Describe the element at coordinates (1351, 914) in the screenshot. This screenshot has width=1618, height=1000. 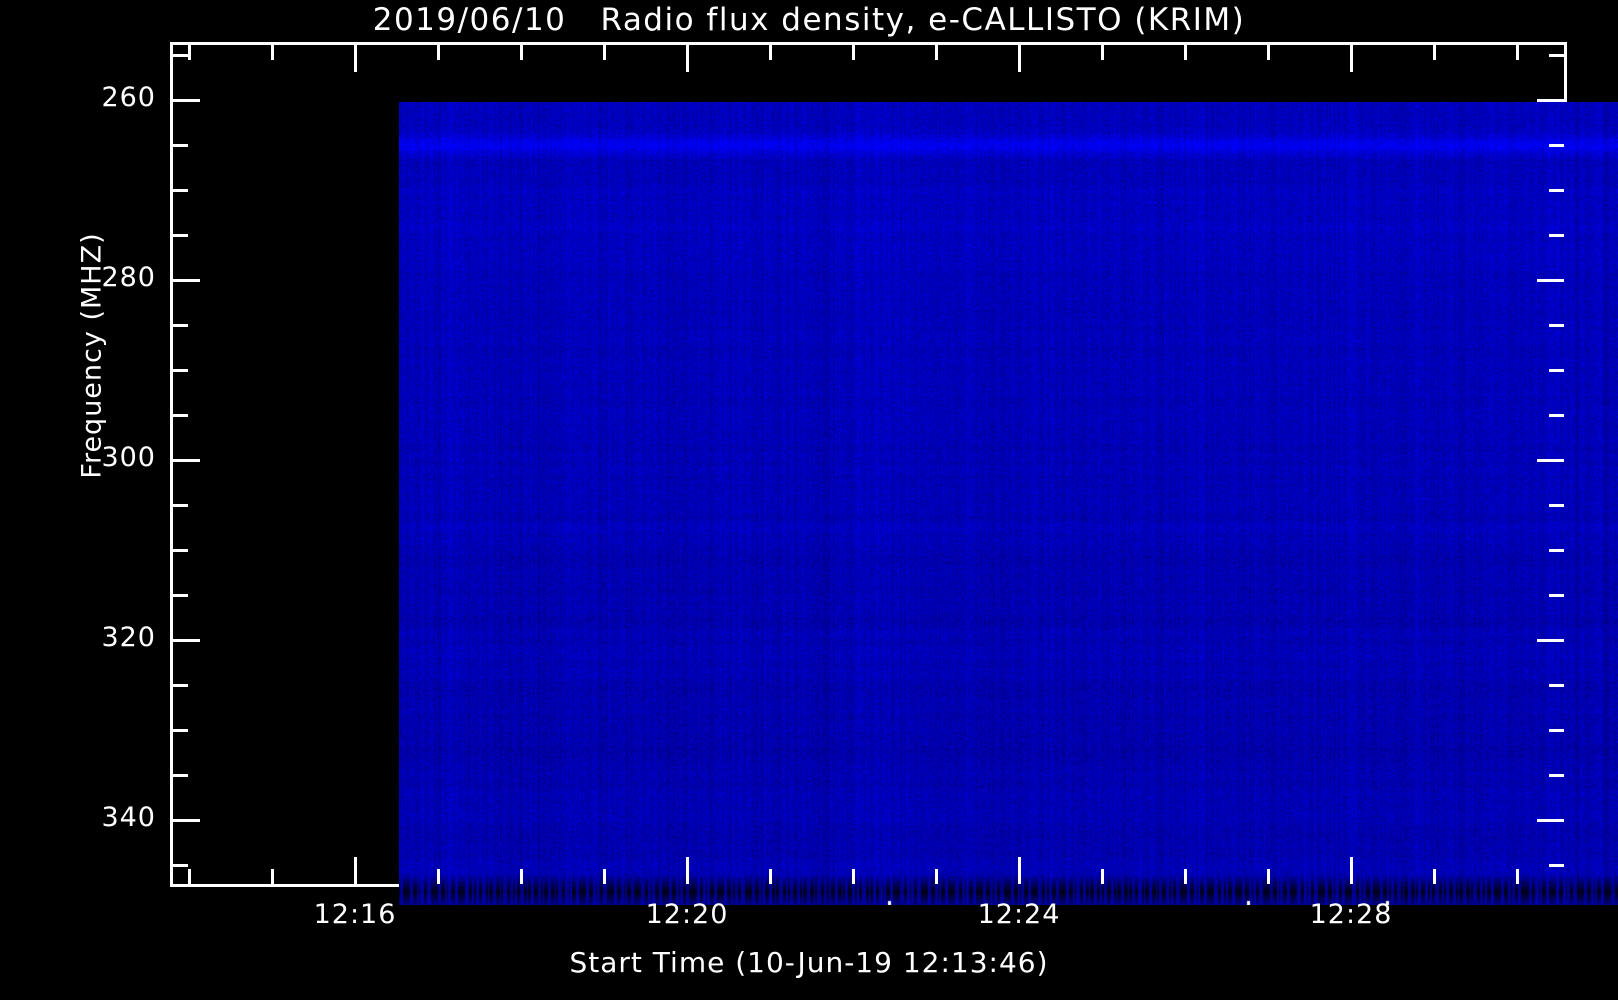
I see `x-tick-label: 12:28` at that location.